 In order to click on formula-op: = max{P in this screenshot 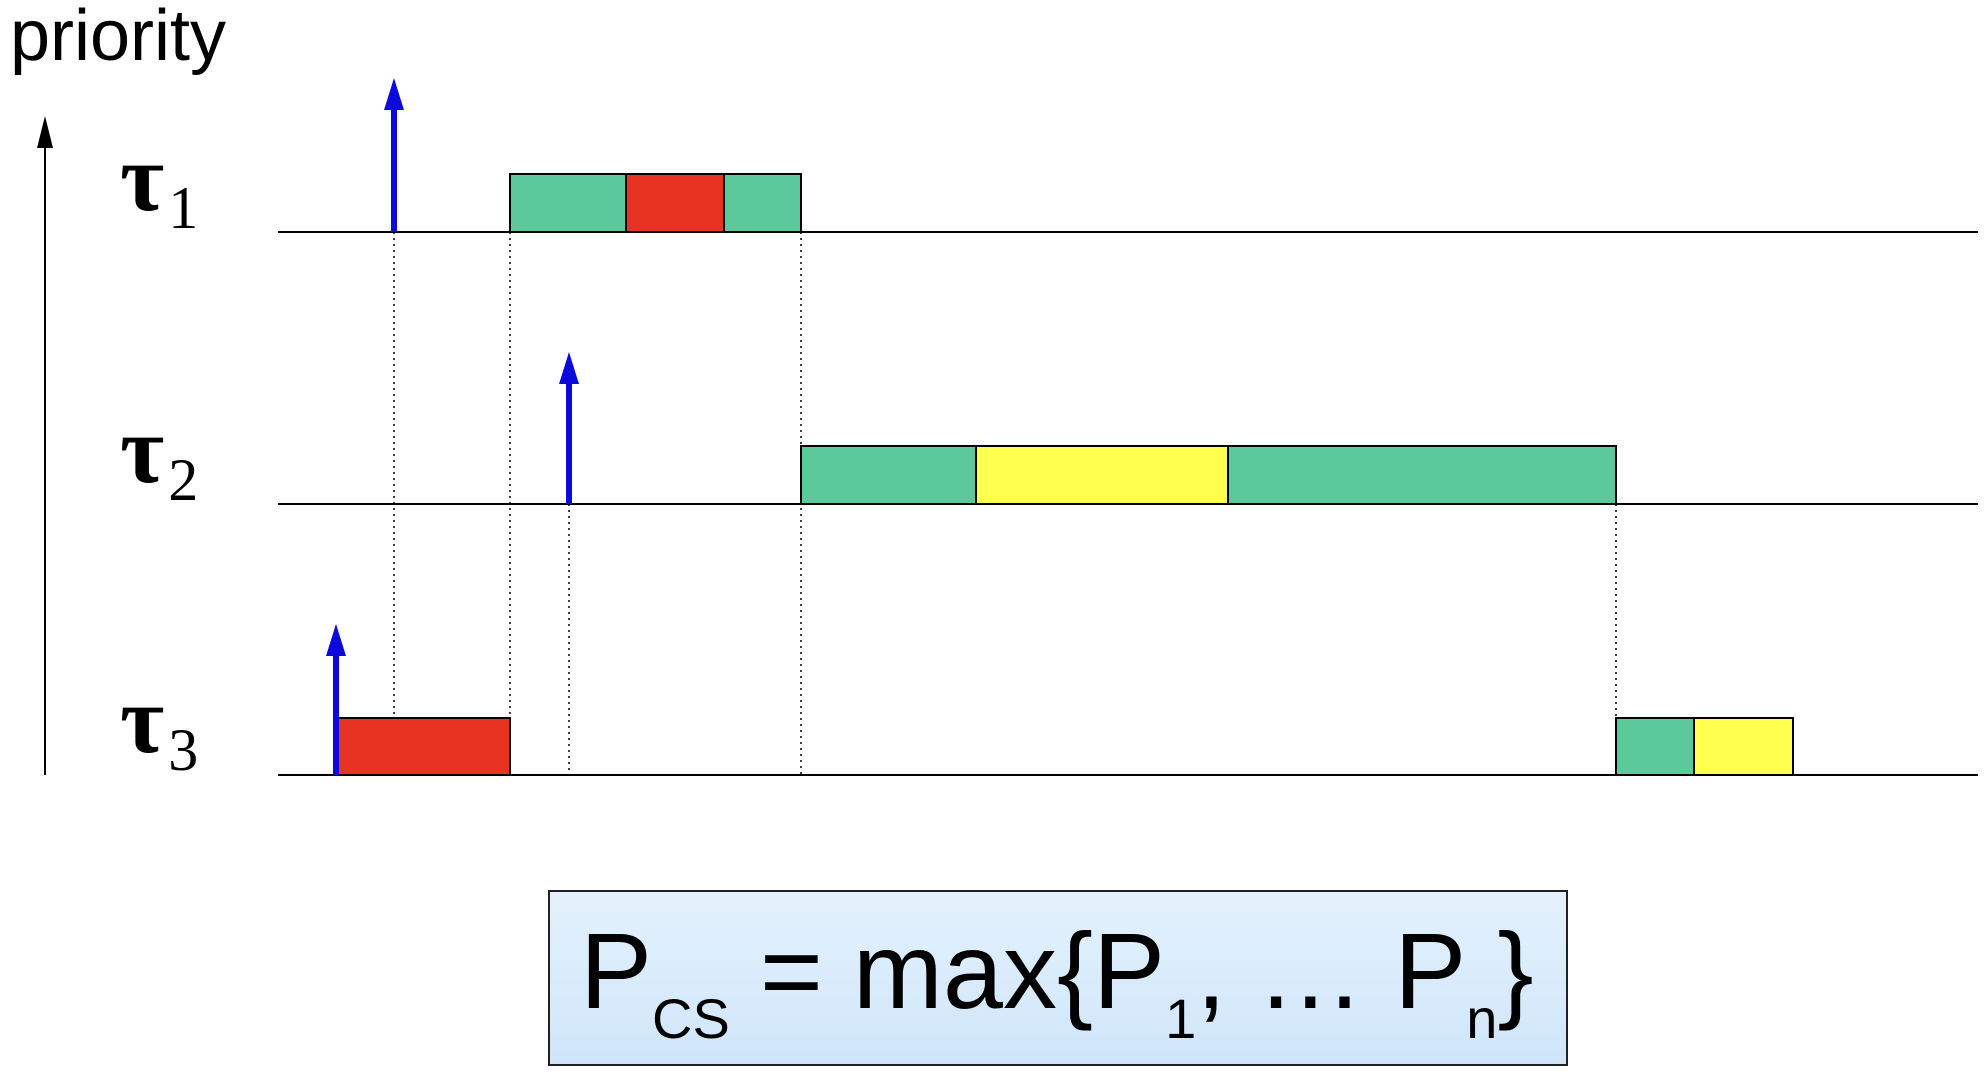, I will do `click(947, 970)`.